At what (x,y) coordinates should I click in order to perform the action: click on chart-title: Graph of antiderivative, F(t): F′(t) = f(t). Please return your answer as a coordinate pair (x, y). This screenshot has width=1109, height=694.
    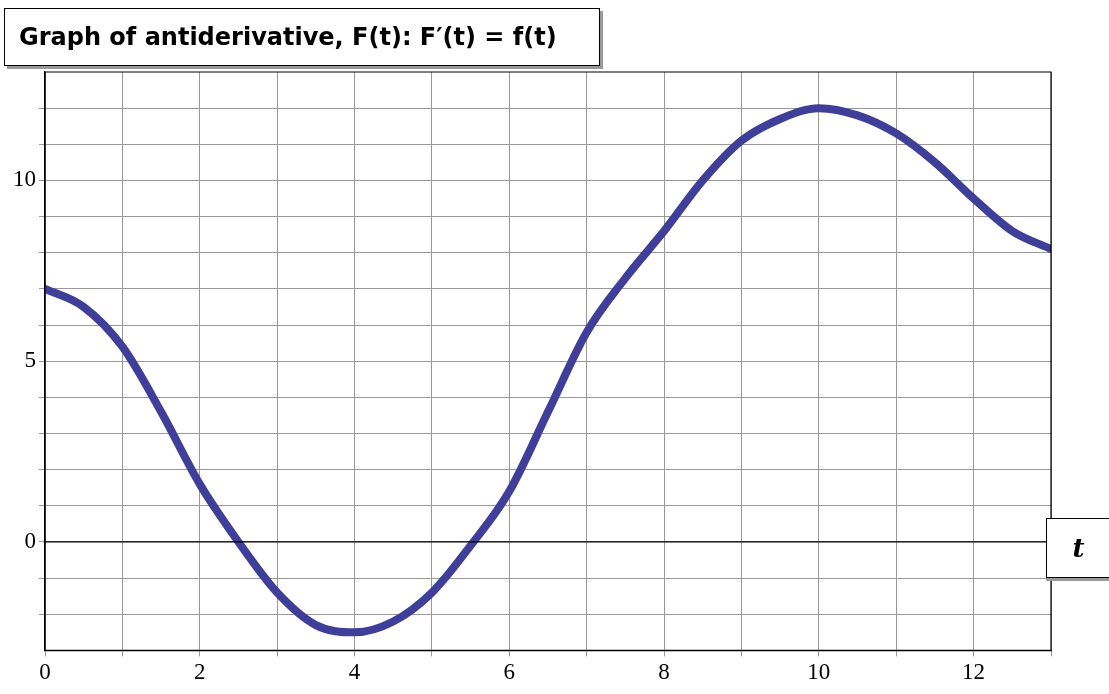
    Looking at the image, I should click on (302, 37).